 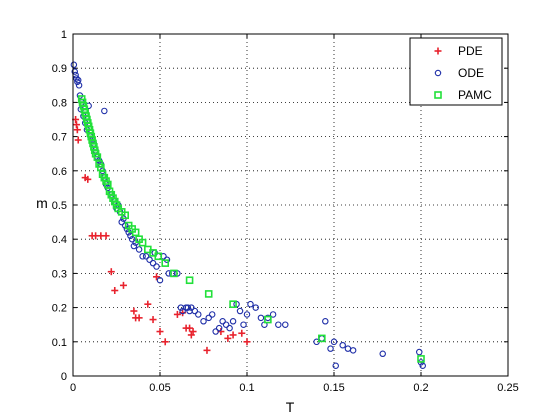 I want to click on x-axis-label: T, so click(x=290, y=407).